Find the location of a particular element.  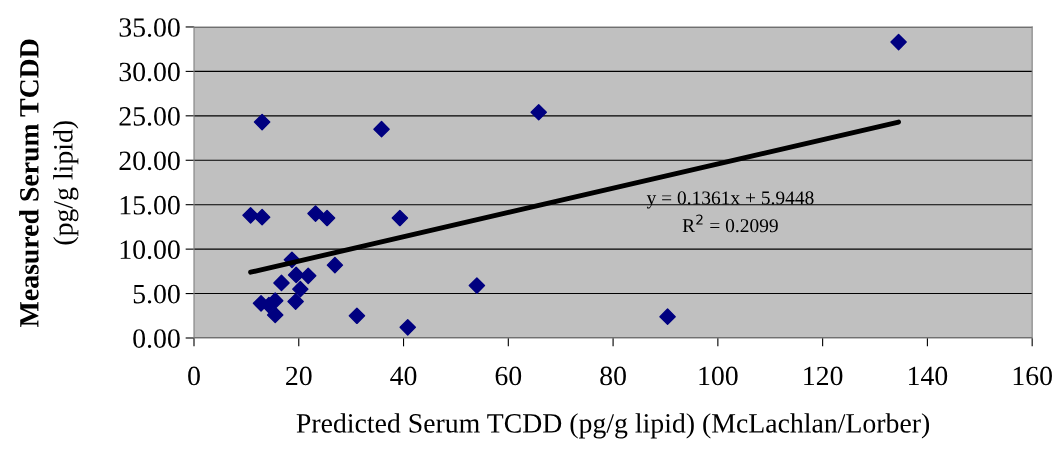

y-tick-label: 25.00 is located at coordinates (149, 116).